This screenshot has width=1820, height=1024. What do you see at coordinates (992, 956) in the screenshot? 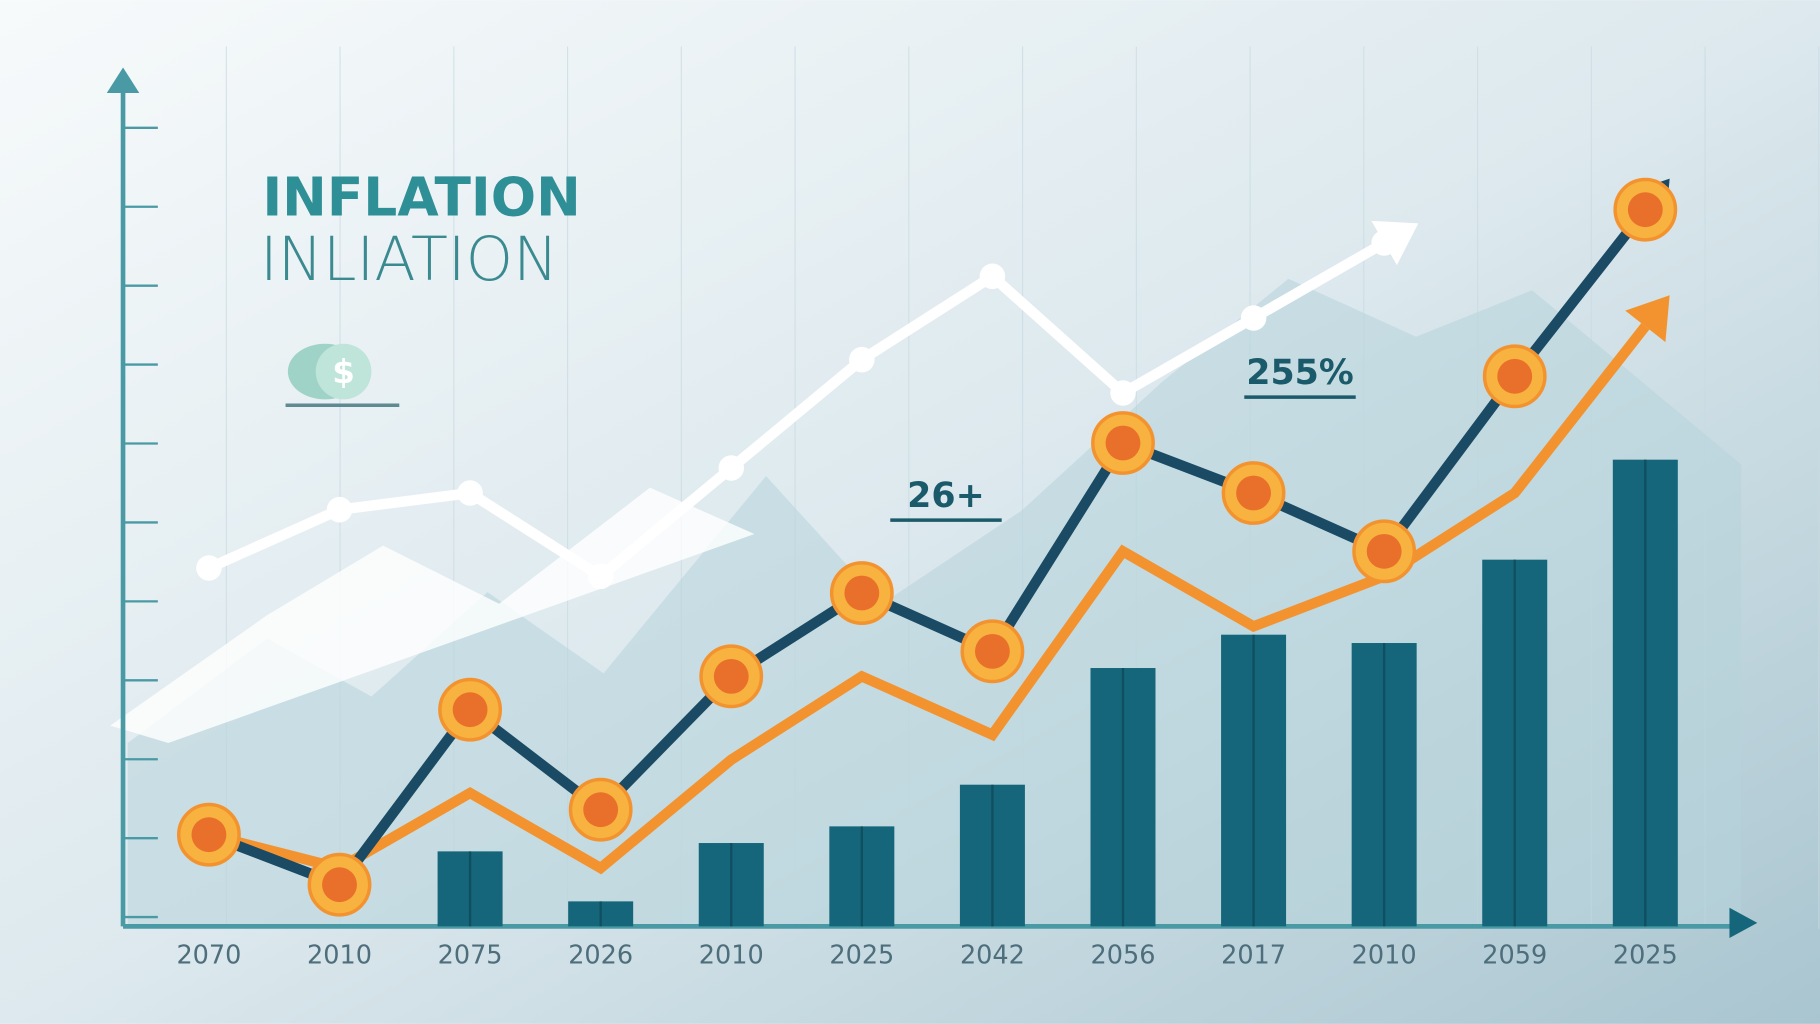
I see `x-tick-label: 2042` at bounding box center [992, 956].